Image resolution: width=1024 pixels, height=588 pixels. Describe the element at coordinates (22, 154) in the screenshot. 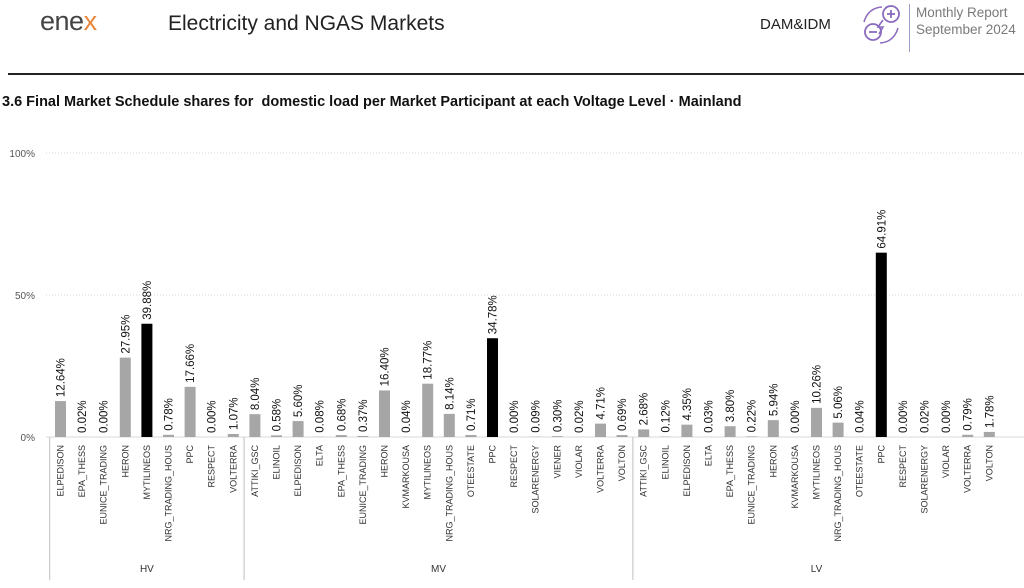

I see `y-tick-label: 100%` at that location.